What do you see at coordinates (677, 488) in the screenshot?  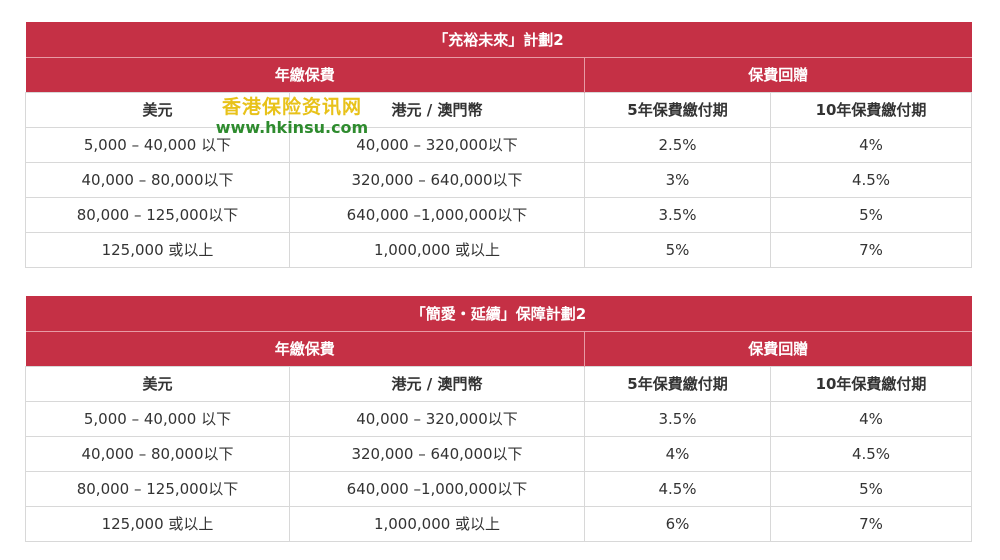 I see `cell-5yr: 4.5%` at bounding box center [677, 488].